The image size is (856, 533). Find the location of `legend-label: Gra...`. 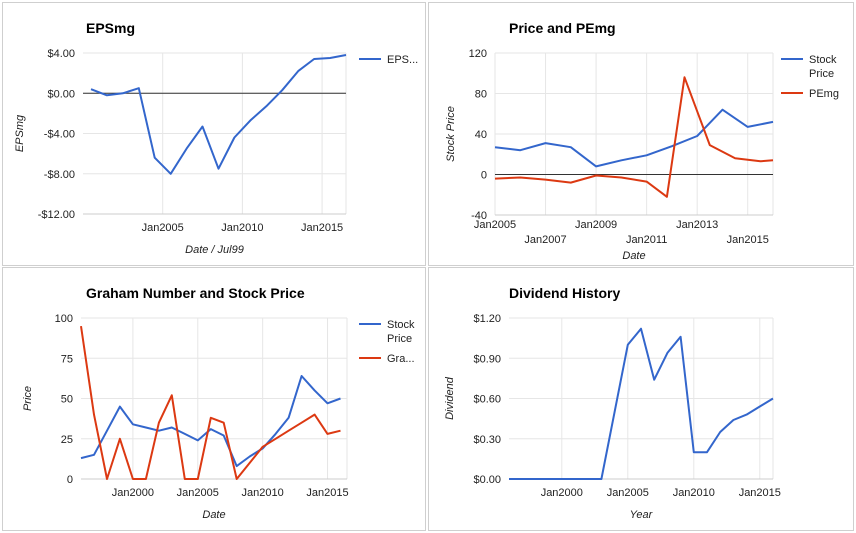

legend-label: Gra... is located at coordinates (401, 359).